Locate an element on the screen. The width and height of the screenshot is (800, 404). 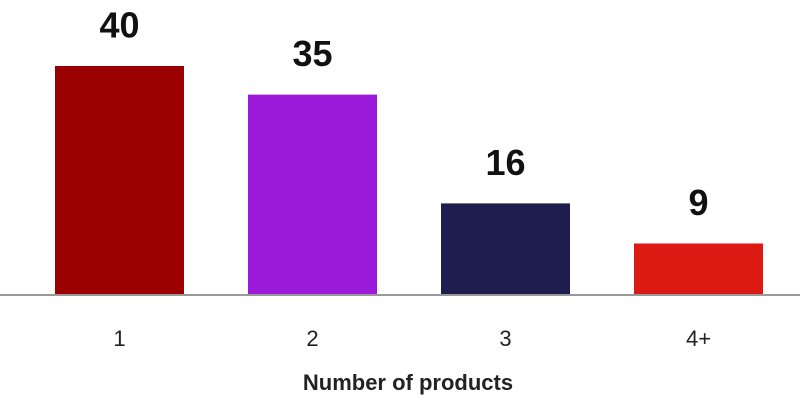
value-label: 40 is located at coordinates (119, 25).